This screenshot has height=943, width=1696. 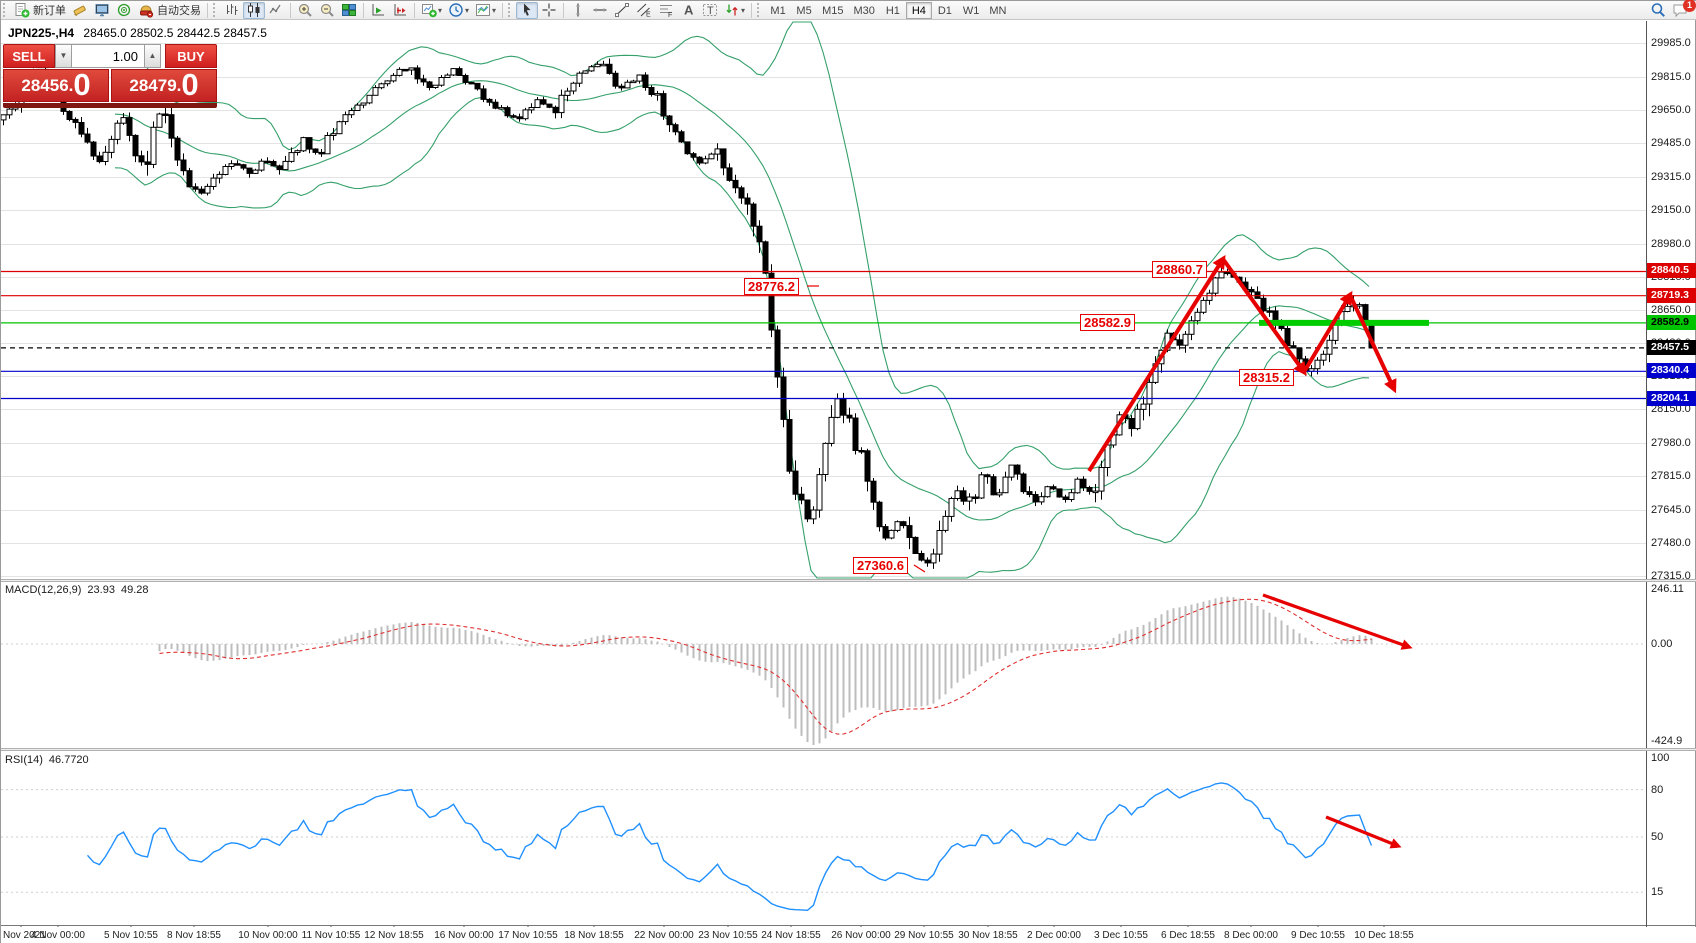 I want to click on buy-price-main: 28479., so click(x=155, y=85).